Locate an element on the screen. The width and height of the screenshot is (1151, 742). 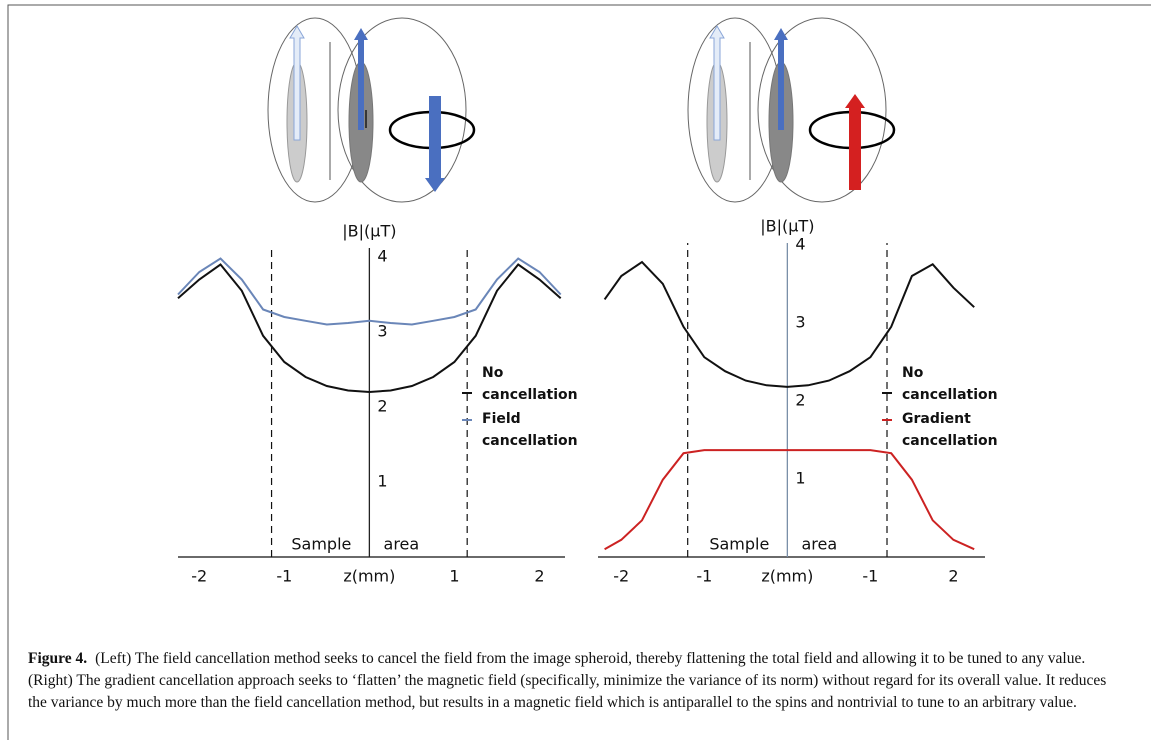
legend-label: Gradient cancellation is located at coordinates (950, 430).